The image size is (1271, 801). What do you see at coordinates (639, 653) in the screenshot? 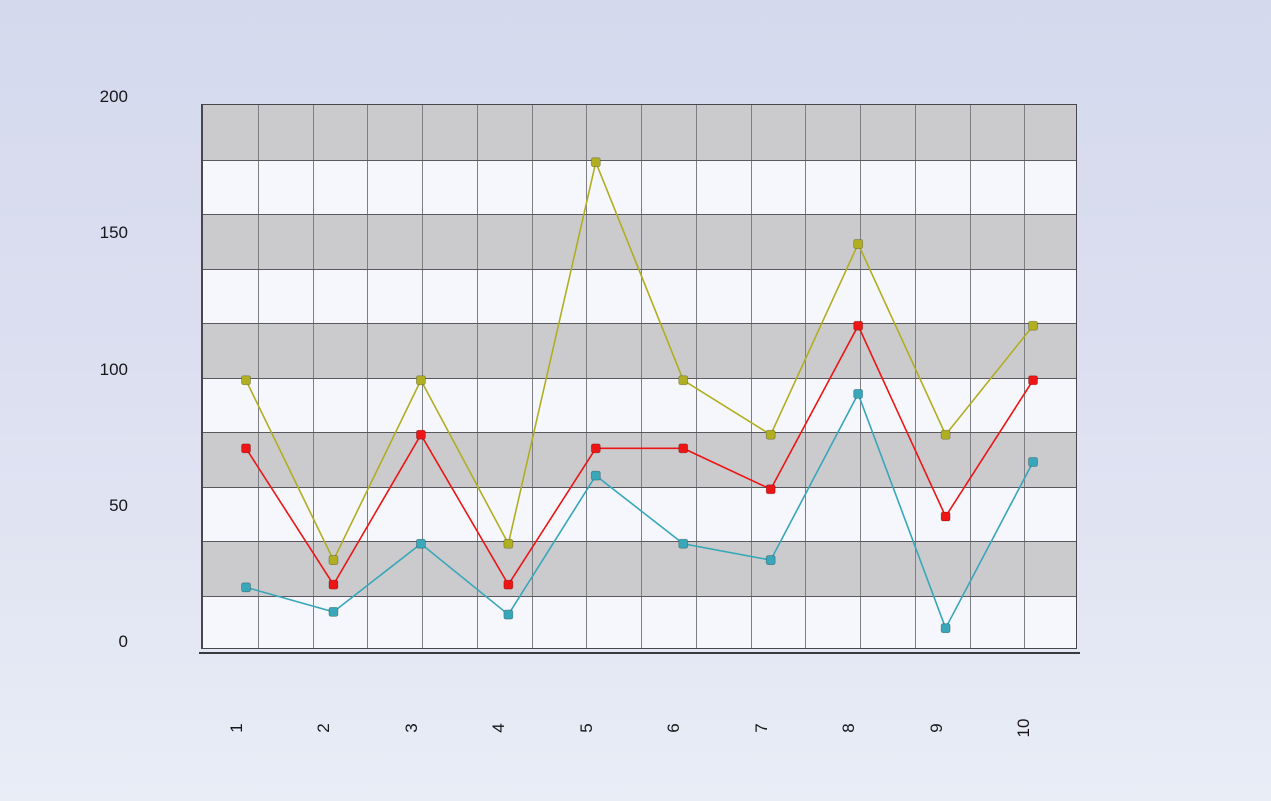
I see `x-axis-line` at bounding box center [639, 653].